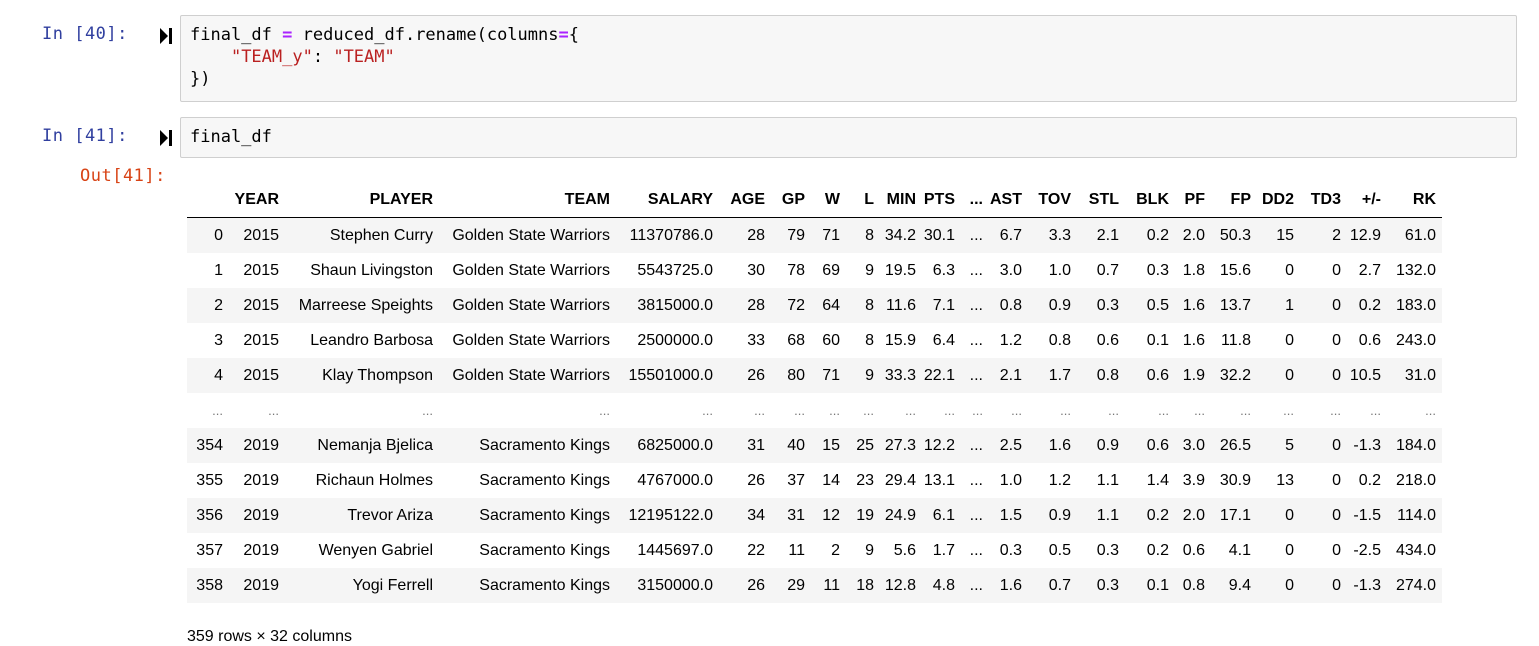 The image size is (1539, 646). What do you see at coordinates (796, 305) in the screenshot?
I see `table-cell: 72` at bounding box center [796, 305].